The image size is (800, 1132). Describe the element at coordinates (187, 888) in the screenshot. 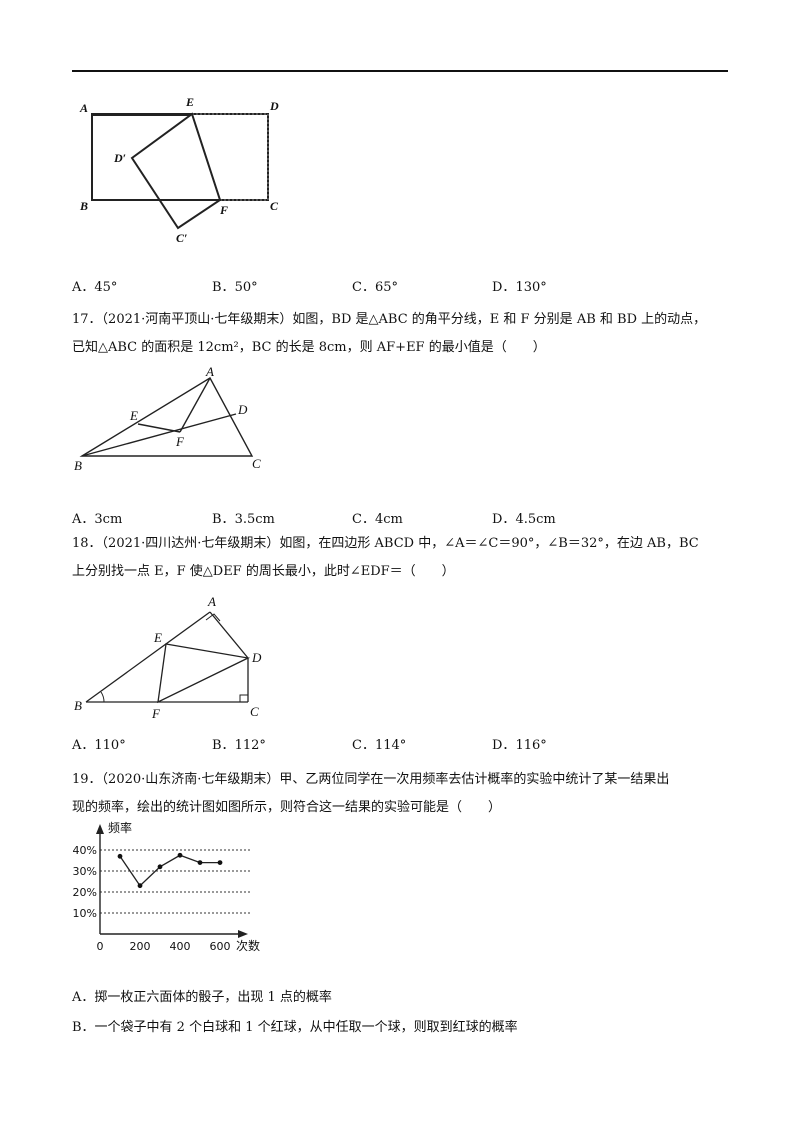

I see `q19-chart: 频率 次数 10% 20% 30% 40% 0 200 400 600` at that location.